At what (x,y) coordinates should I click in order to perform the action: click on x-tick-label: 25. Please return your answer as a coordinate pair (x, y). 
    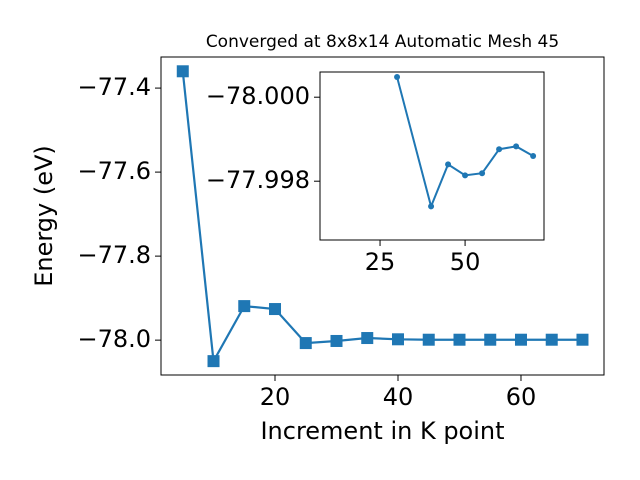
    Looking at the image, I should click on (380, 262).